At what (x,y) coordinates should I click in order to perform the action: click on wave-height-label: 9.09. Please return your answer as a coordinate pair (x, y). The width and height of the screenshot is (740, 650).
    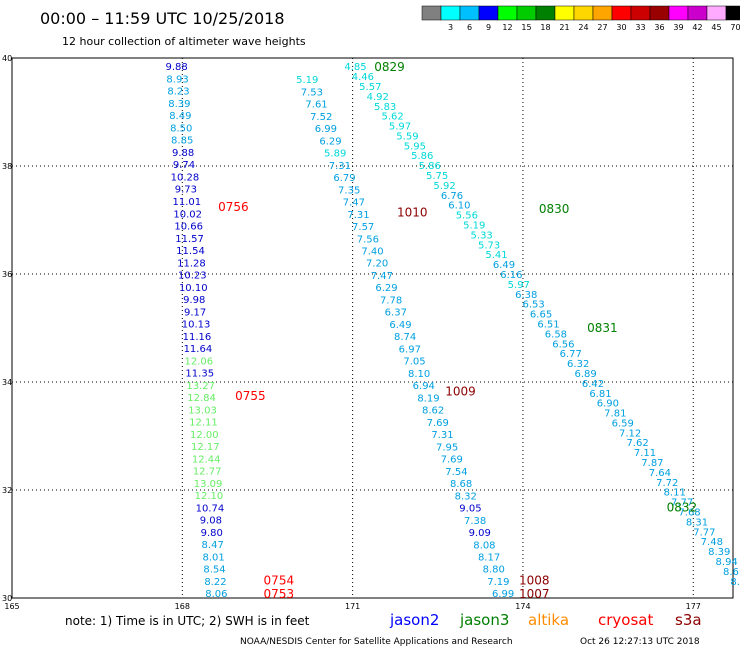
    Looking at the image, I should click on (480, 533).